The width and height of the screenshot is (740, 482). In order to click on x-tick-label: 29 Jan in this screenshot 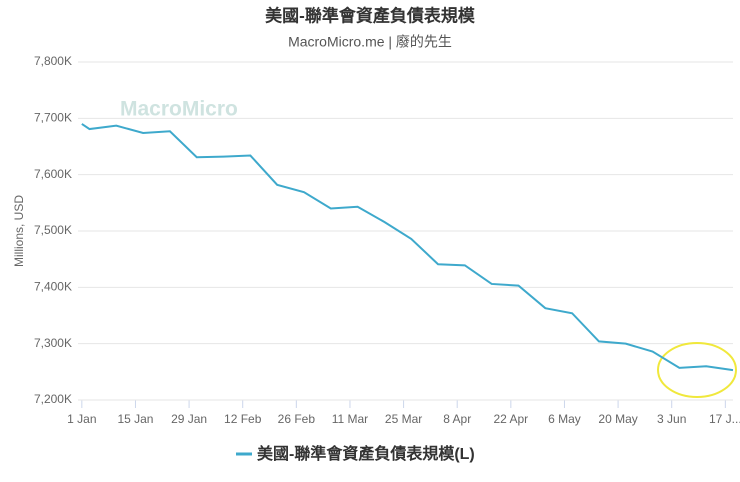, I will do `click(189, 419)`.